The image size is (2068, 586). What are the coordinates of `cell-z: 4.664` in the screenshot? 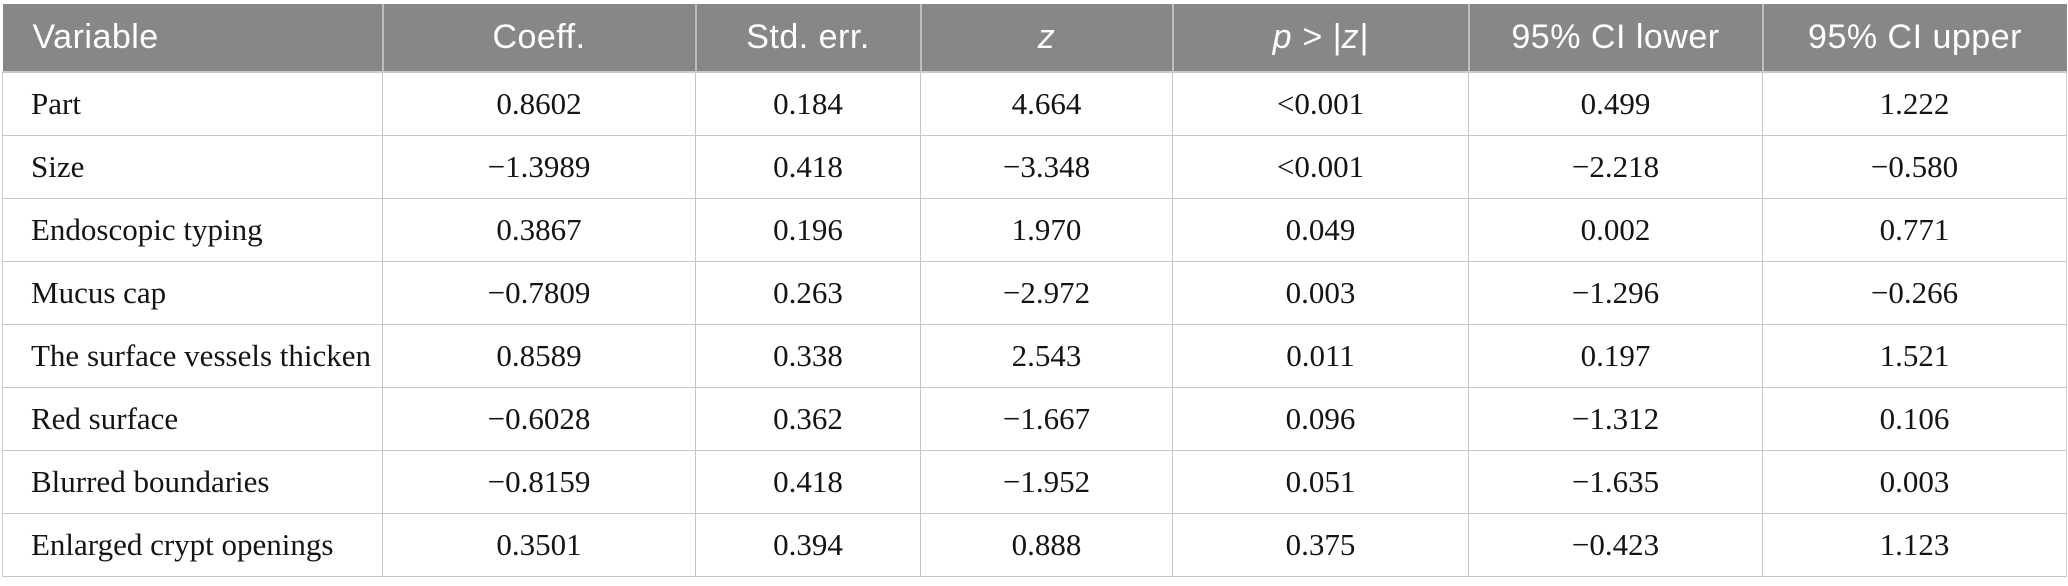 It's located at (1046, 103).